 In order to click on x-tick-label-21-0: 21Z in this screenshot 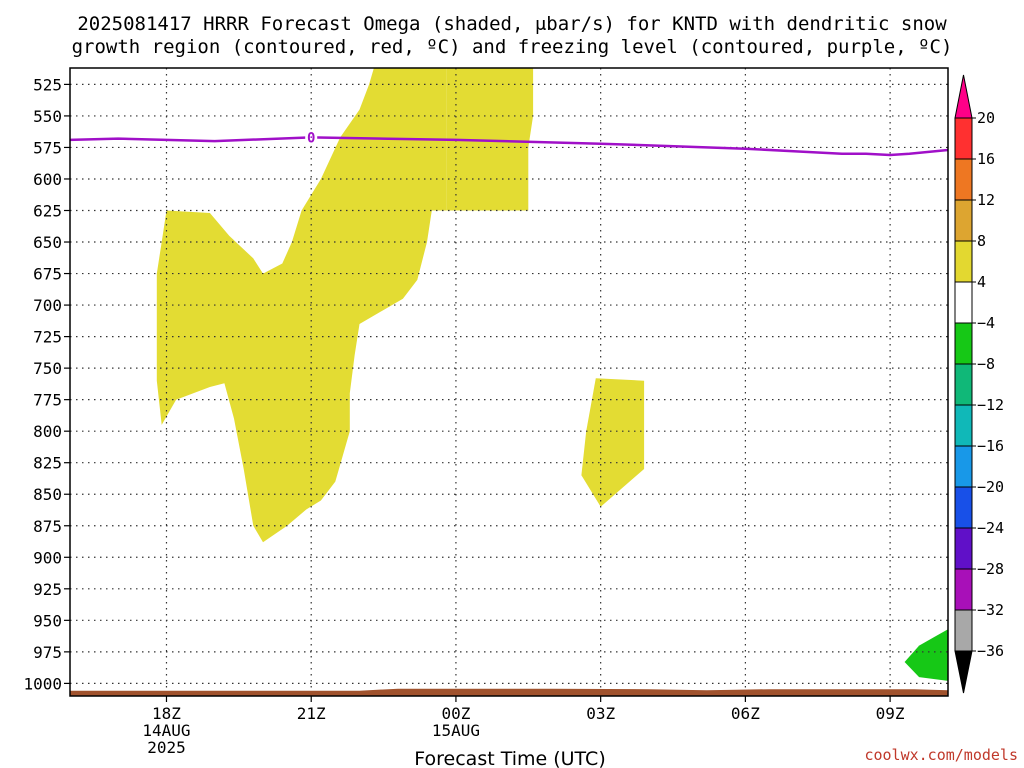, I will do `click(311, 713)`.